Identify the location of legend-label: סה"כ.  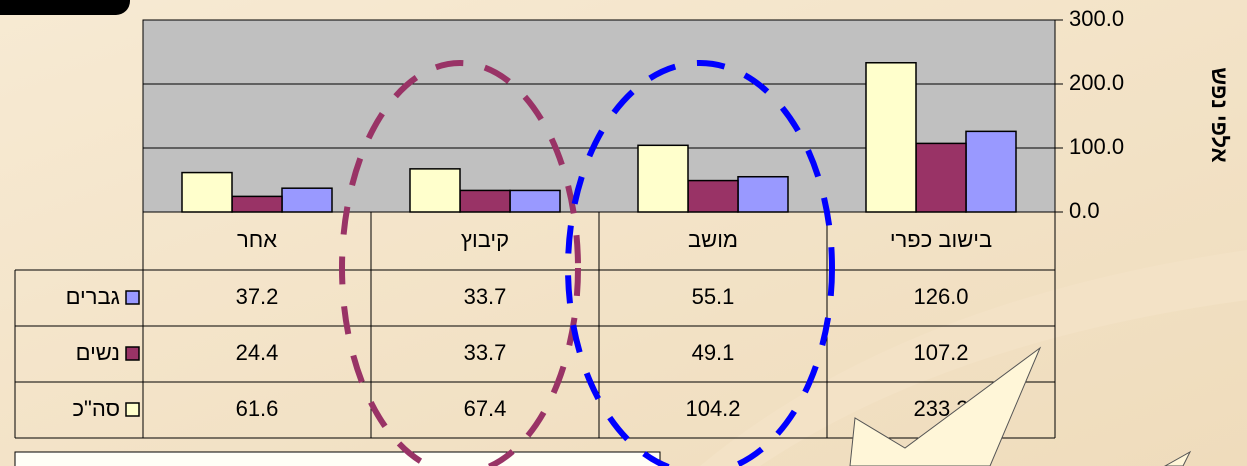
(96, 408).